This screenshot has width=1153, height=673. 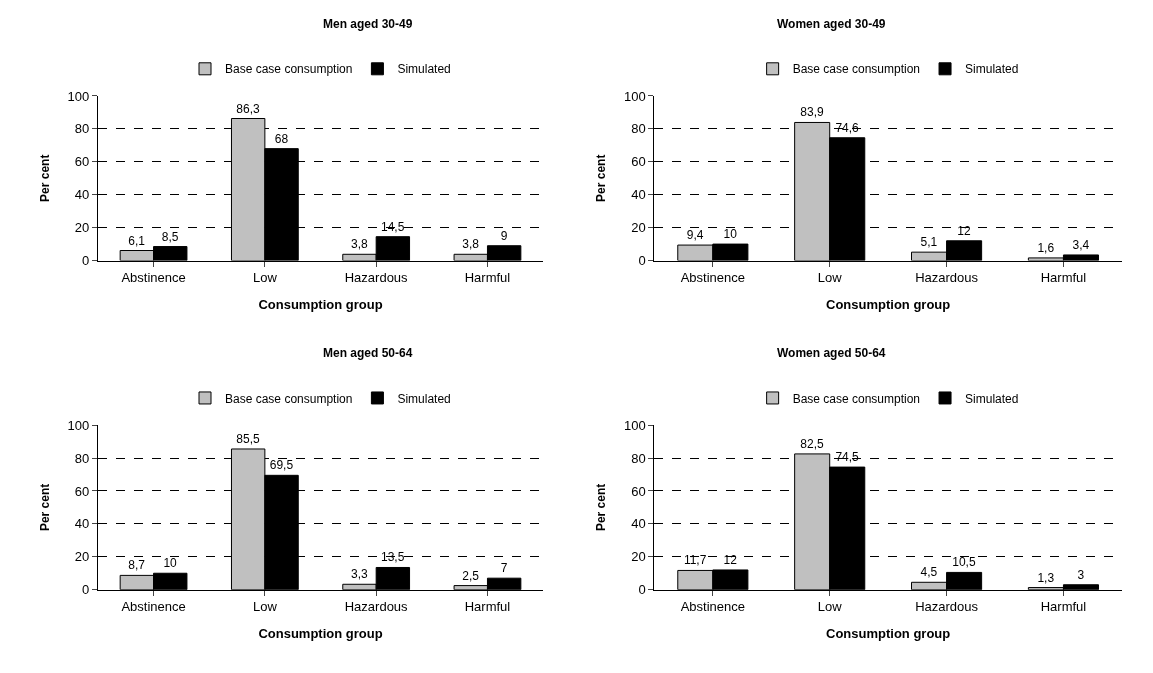 I want to click on data-label: 9, so click(x=504, y=235).